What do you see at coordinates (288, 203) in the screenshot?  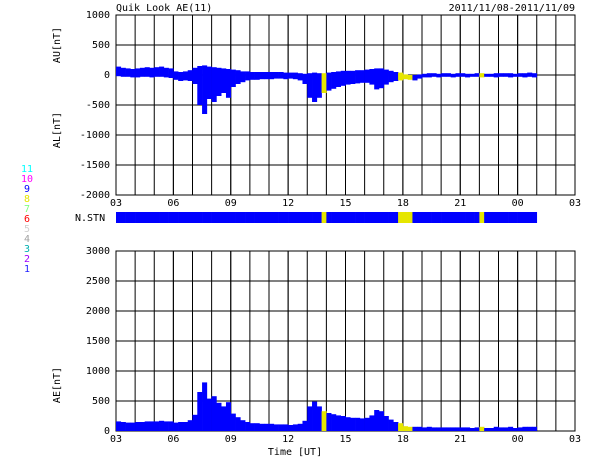 I see `x-tick-label: 12` at bounding box center [288, 203].